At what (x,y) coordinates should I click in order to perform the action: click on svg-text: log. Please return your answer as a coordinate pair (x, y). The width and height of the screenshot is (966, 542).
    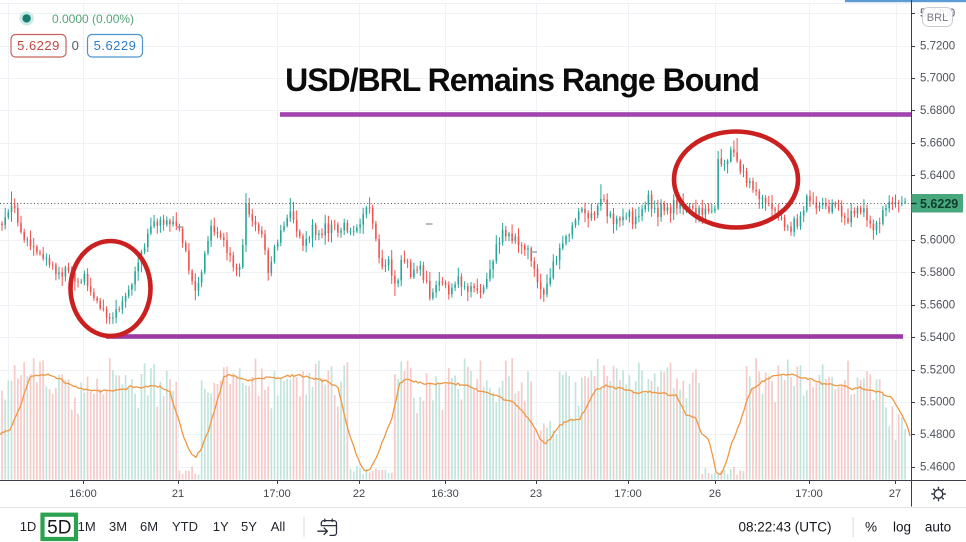
    Looking at the image, I should click on (902, 527).